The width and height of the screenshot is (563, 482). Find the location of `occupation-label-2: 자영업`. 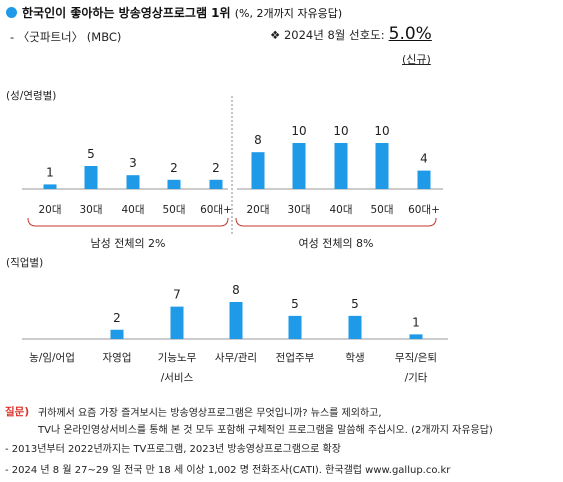

occupation-label-2: 자영업 is located at coordinates (117, 357).